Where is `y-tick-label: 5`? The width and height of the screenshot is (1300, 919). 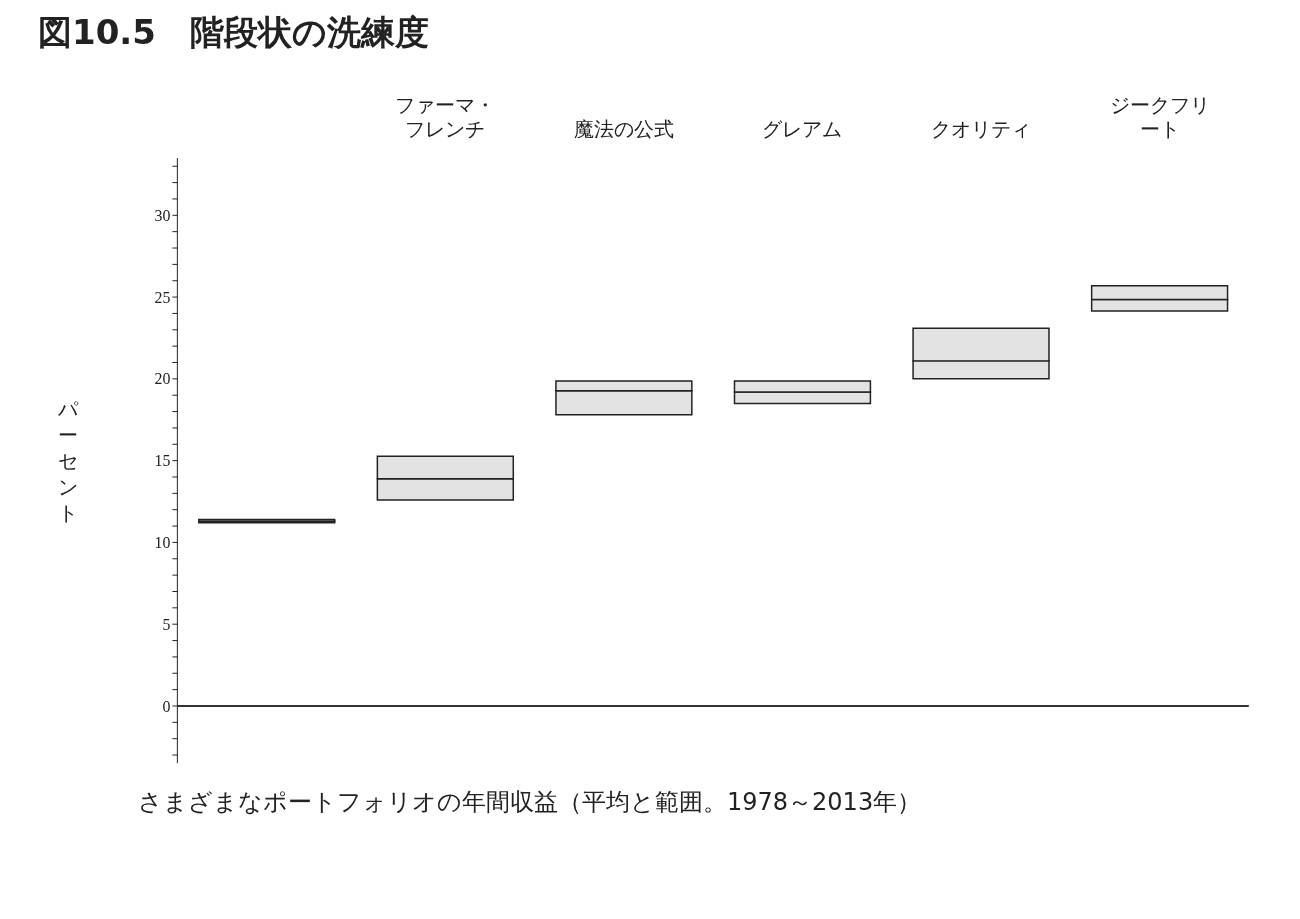
y-tick-label: 5 is located at coordinates (166, 624).